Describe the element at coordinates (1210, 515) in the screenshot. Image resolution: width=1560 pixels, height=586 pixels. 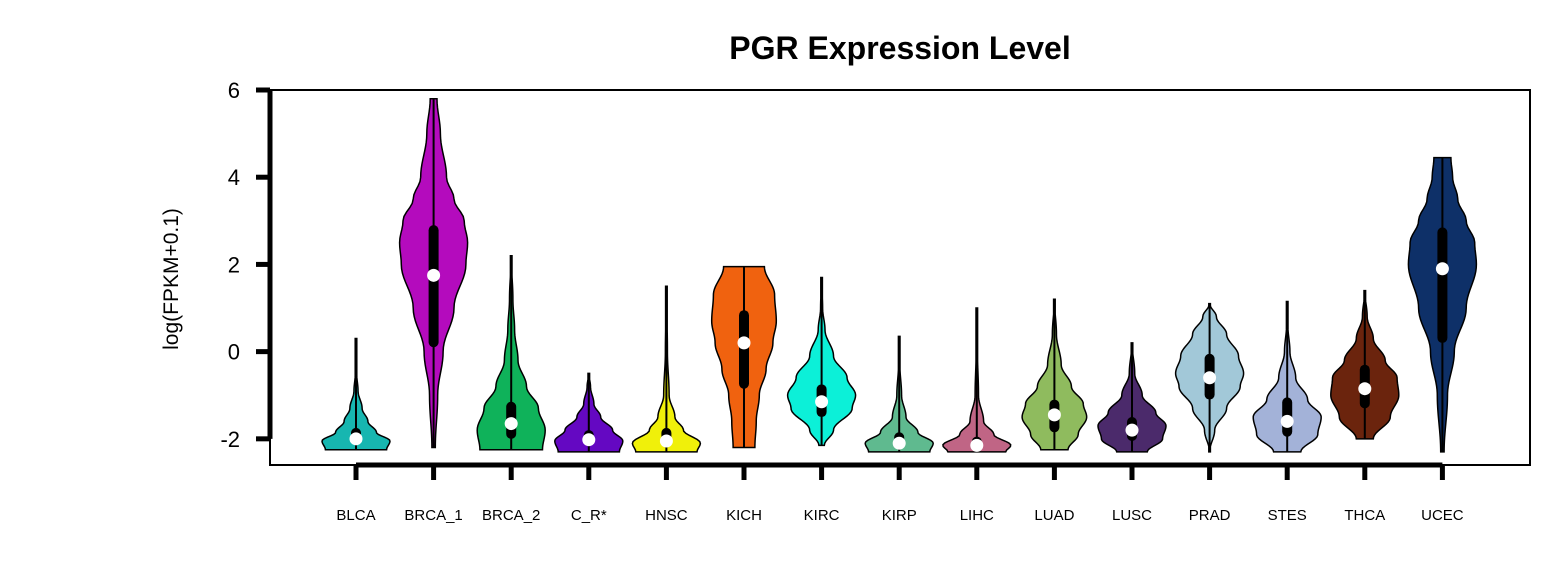
I see `x-tick-label: PRAD` at that location.